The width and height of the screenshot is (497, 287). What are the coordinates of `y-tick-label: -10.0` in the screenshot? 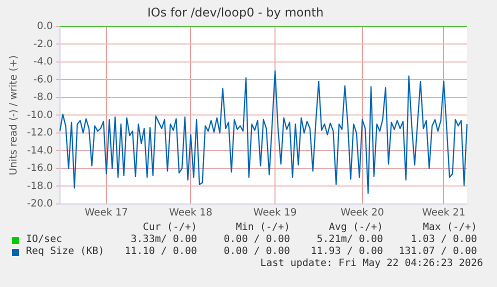 It's located at (40, 115).